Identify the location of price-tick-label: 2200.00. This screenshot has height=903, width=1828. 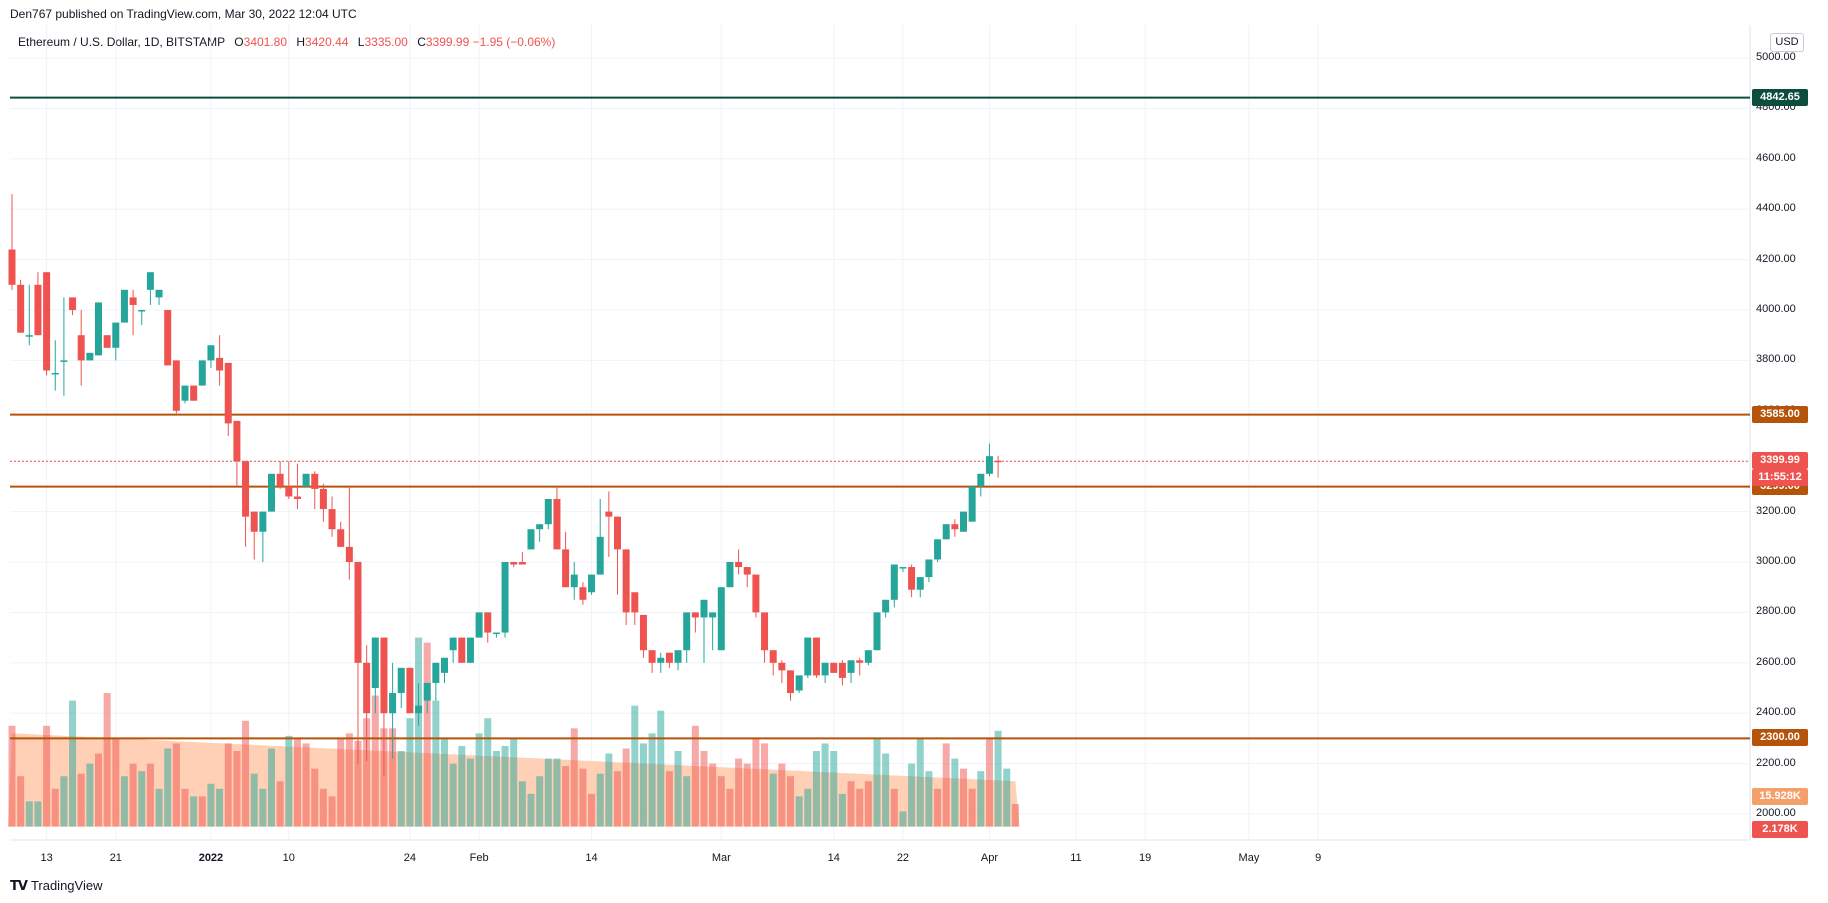
(1776, 762).